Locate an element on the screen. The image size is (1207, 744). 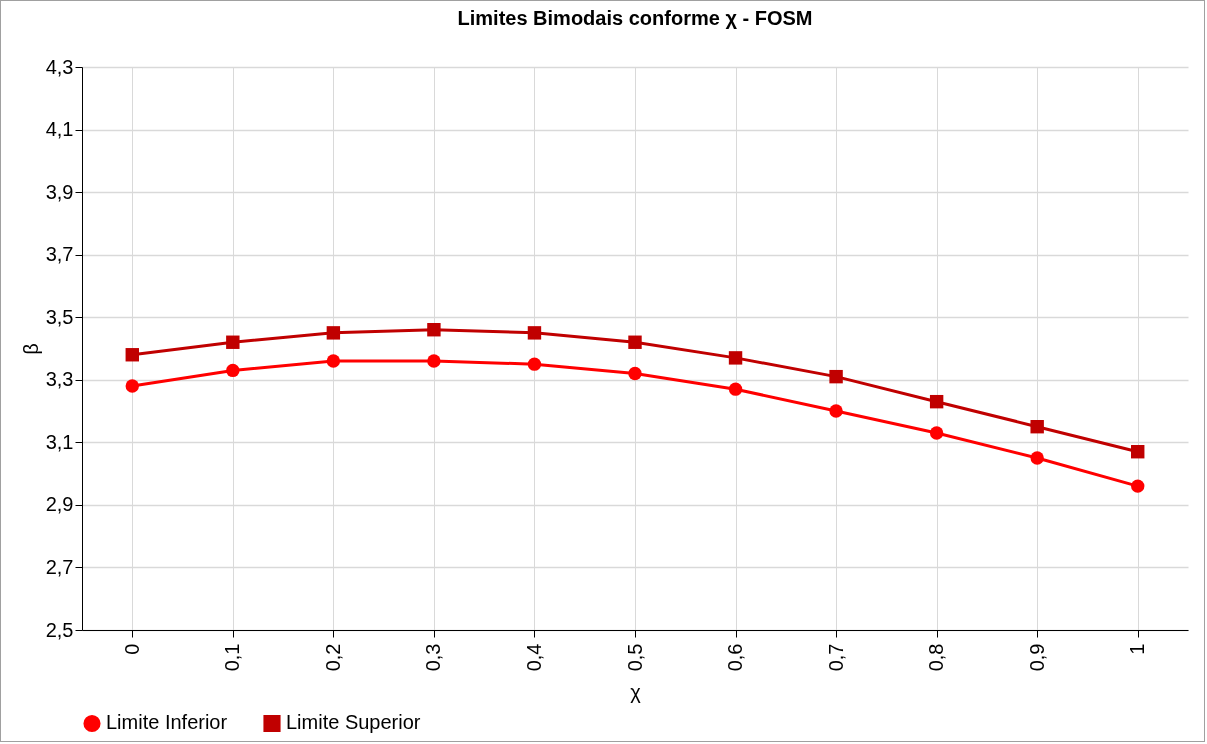
y-tick-label: 3,5 is located at coordinates (59, 316).